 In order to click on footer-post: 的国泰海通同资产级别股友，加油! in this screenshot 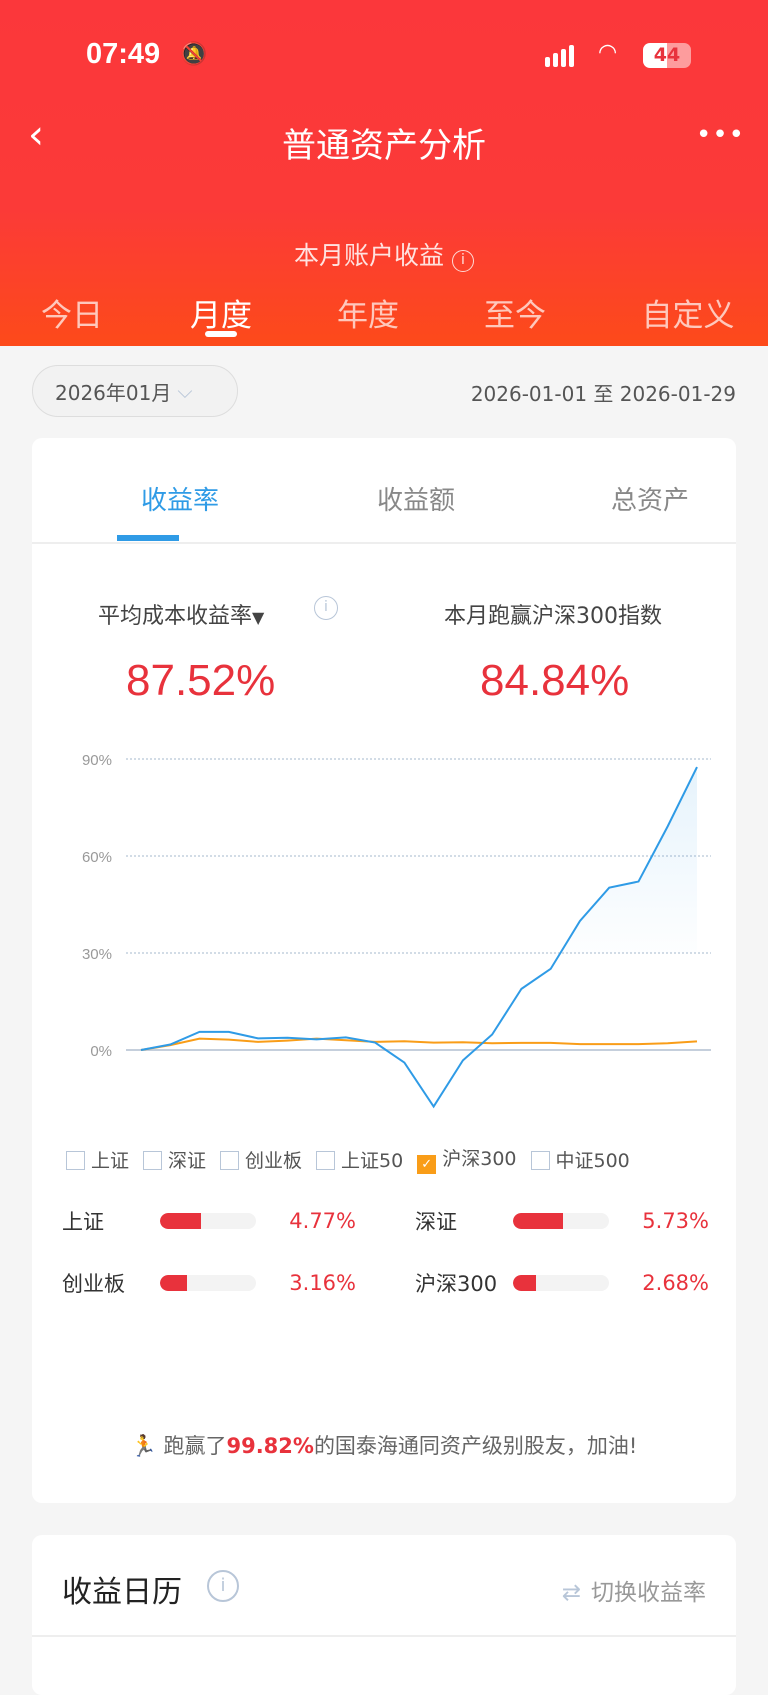, I will do `click(475, 1446)`.